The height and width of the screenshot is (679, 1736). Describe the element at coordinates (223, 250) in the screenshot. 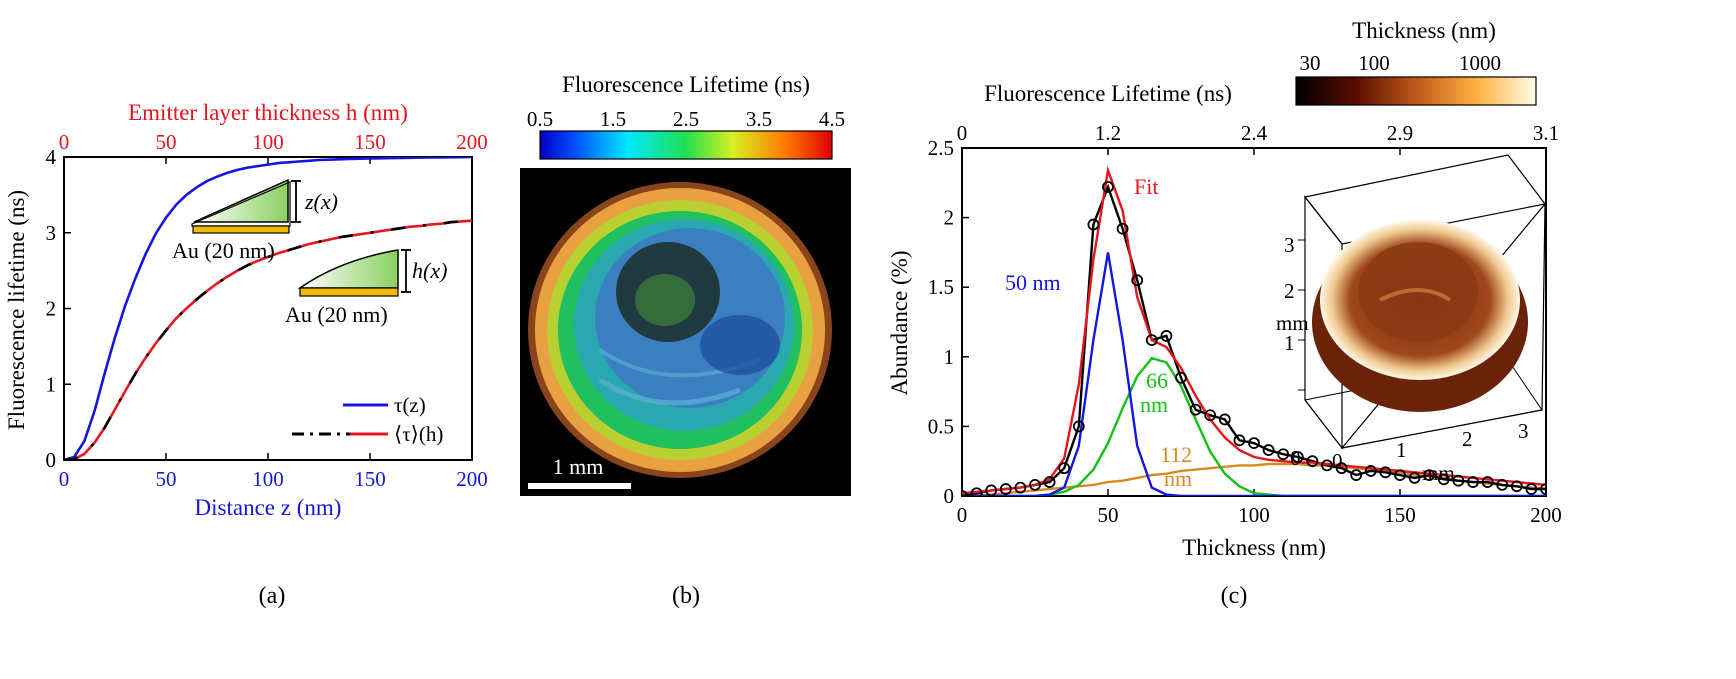

I see `inset-z-base: Au (20 nm)` at that location.